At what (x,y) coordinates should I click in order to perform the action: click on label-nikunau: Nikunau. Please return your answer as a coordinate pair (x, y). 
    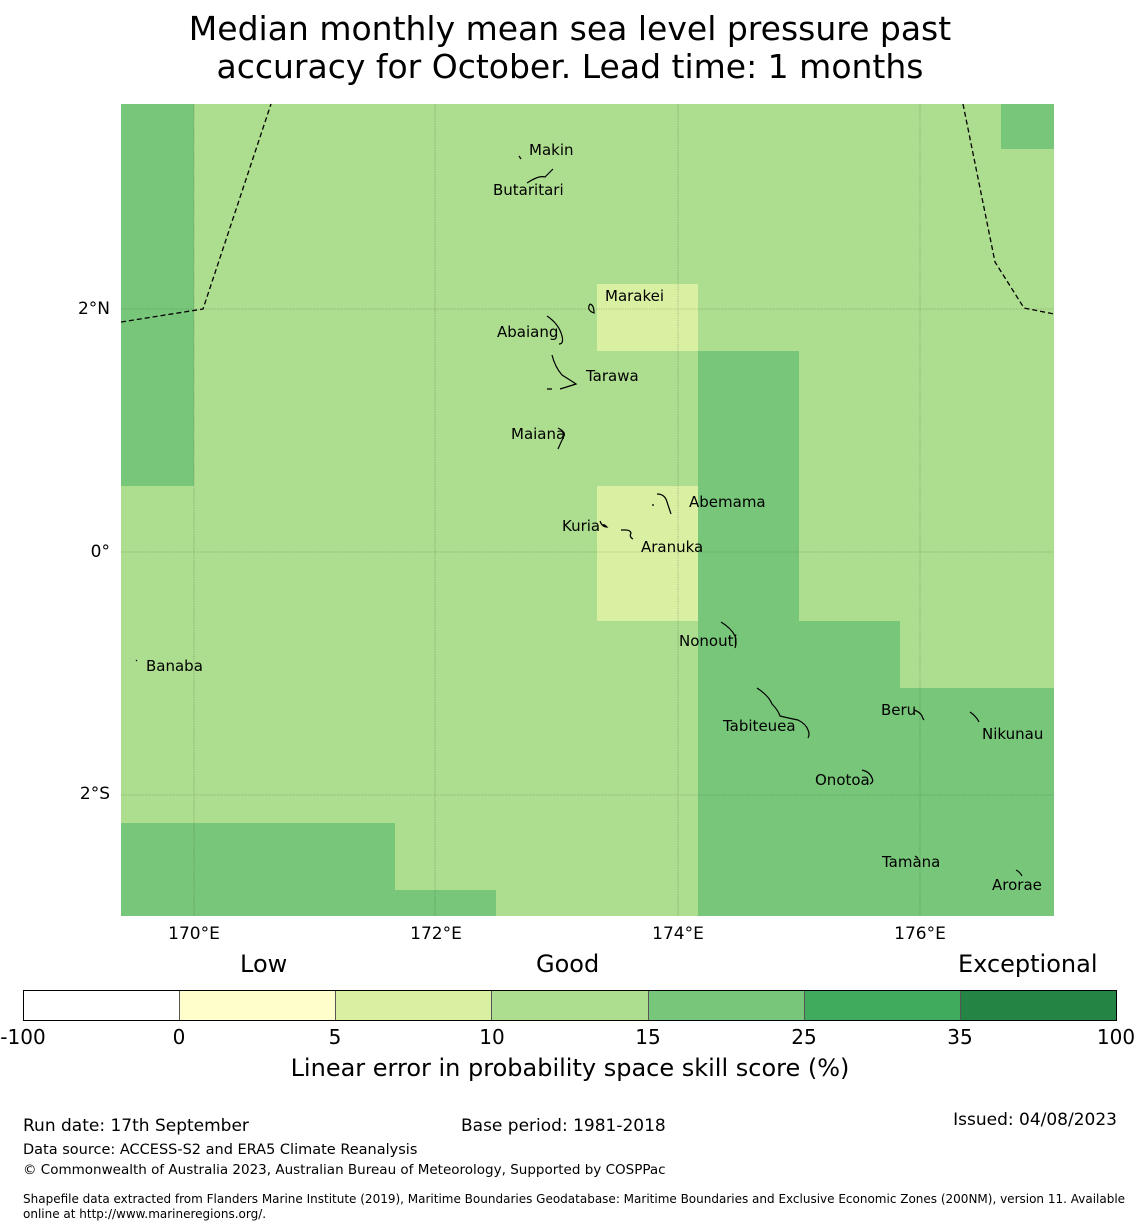
    Looking at the image, I should click on (1013, 734).